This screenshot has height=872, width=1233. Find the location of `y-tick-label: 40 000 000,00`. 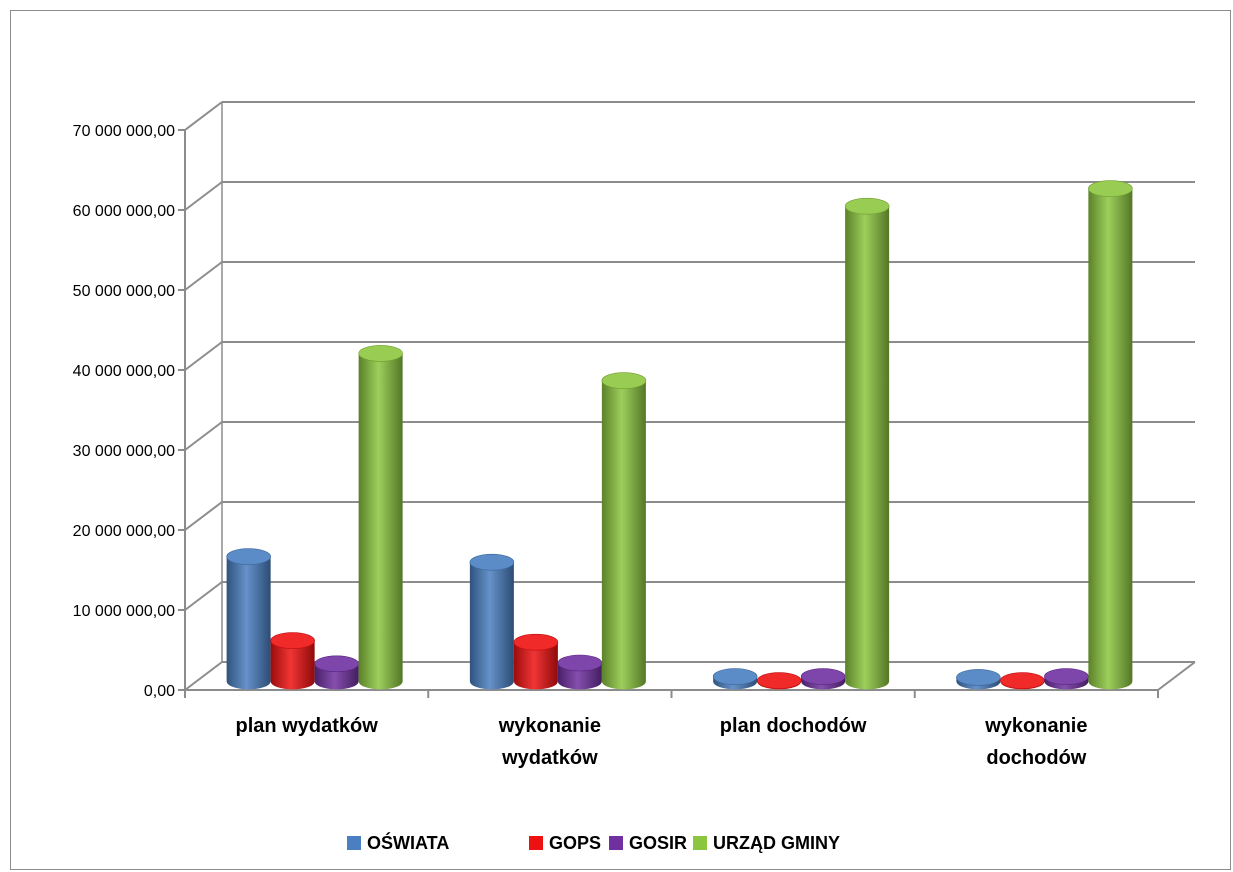

y-tick-label: 40 000 000,00 is located at coordinates (124, 371).